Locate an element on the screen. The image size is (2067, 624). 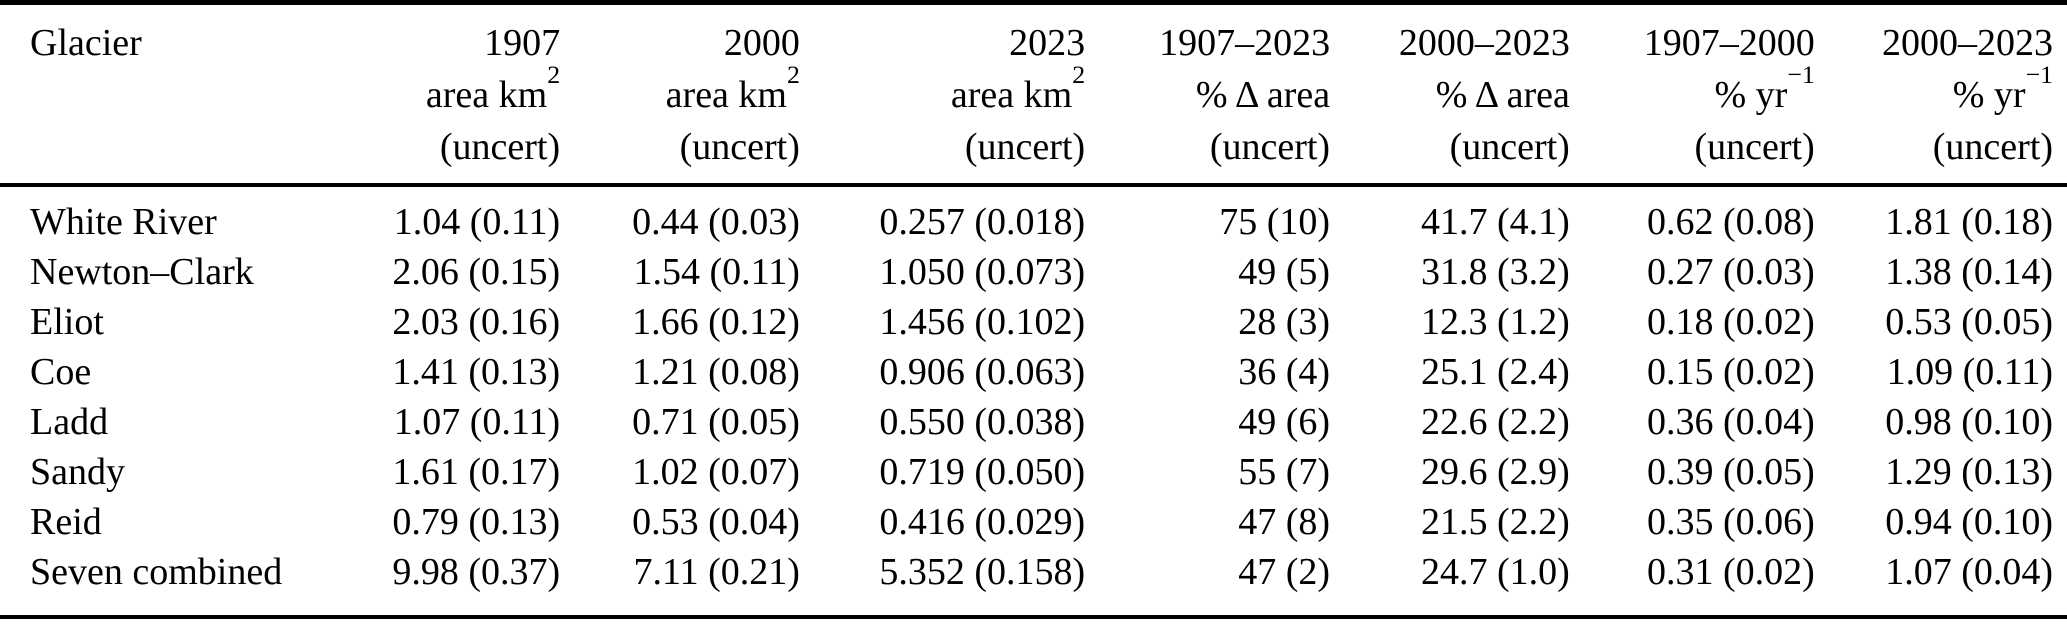
row-label: Seven combined is located at coordinates (156, 572).